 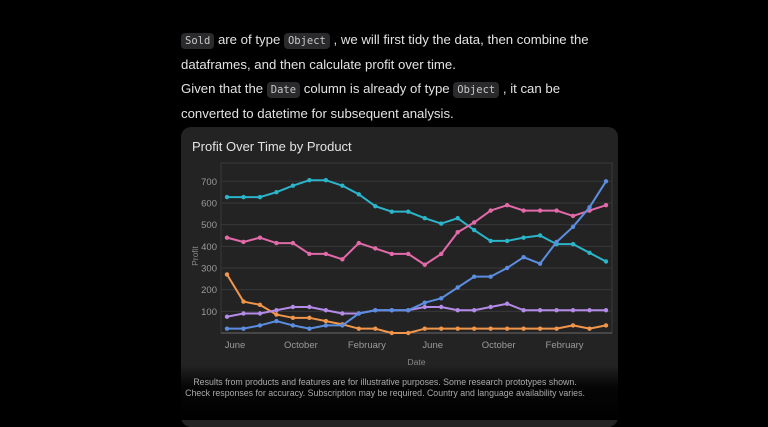 What do you see at coordinates (209, 203) in the screenshot?
I see `y-tick-label: 600` at bounding box center [209, 203].